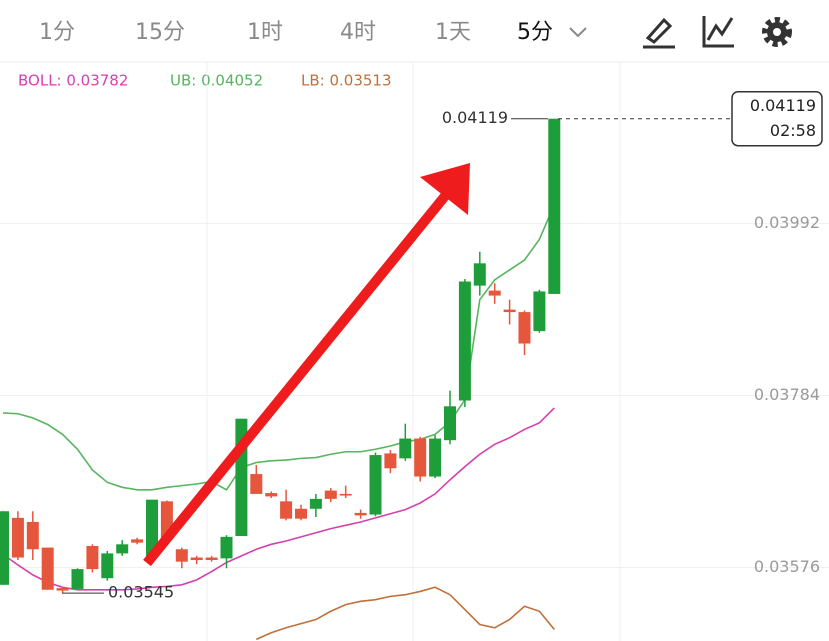 The image size is (829, 641). I want to click on y-tick-label: 0.03992, so click(787, 222).